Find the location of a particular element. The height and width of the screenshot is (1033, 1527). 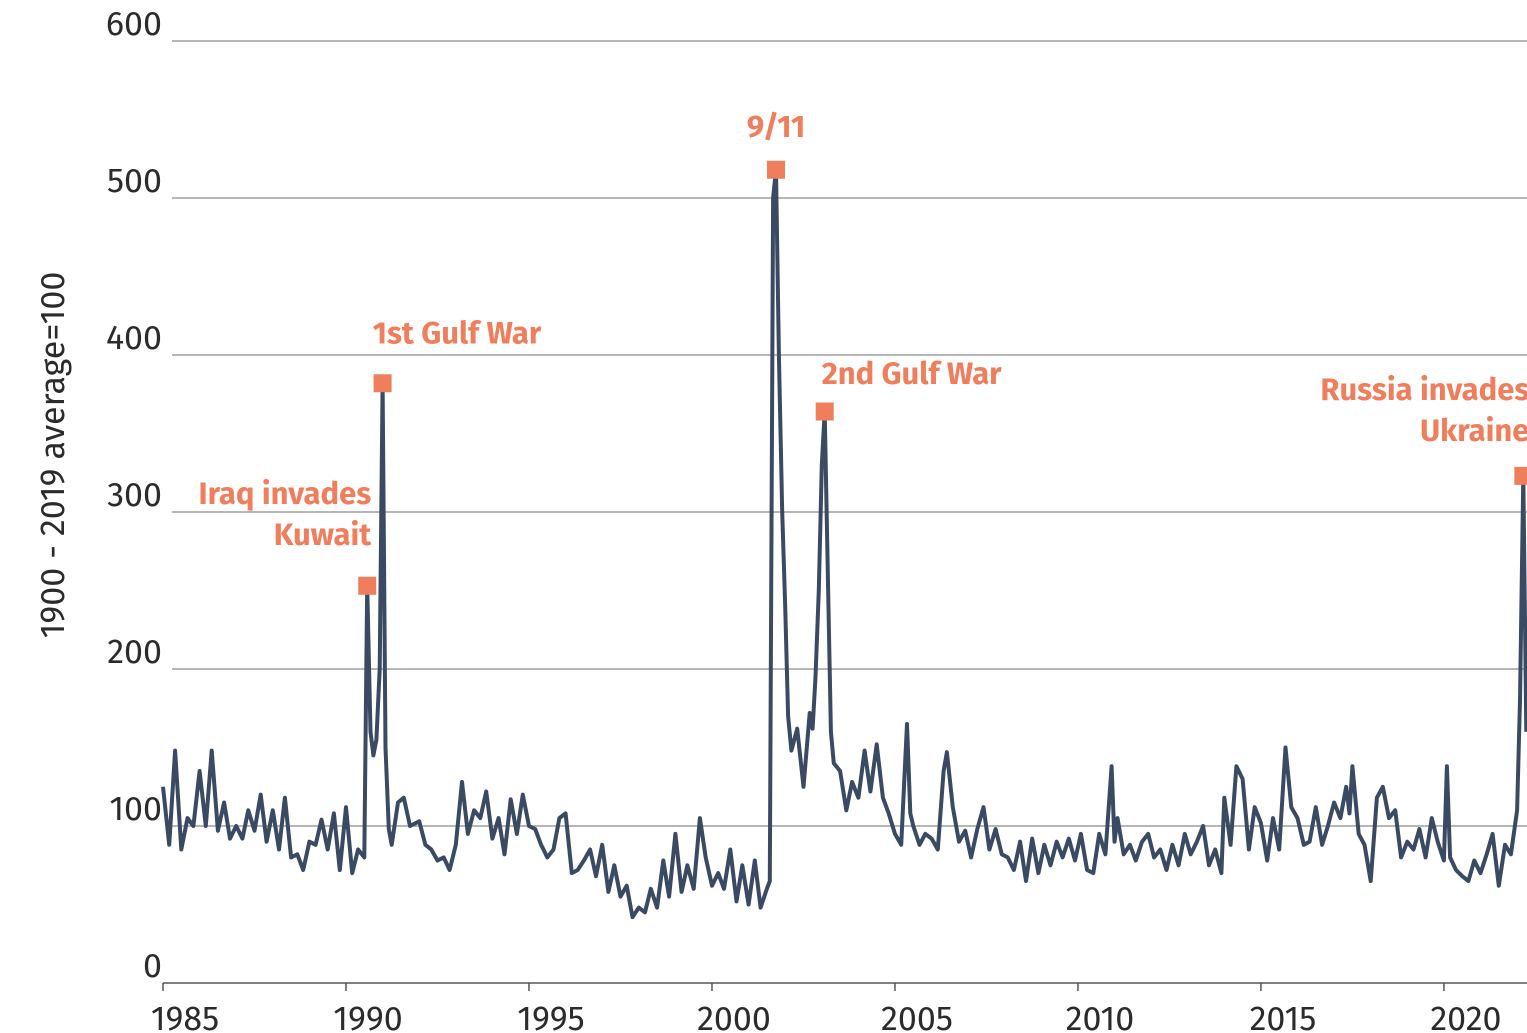

y-tick-label: 400 is located at coordinates (134, 338).